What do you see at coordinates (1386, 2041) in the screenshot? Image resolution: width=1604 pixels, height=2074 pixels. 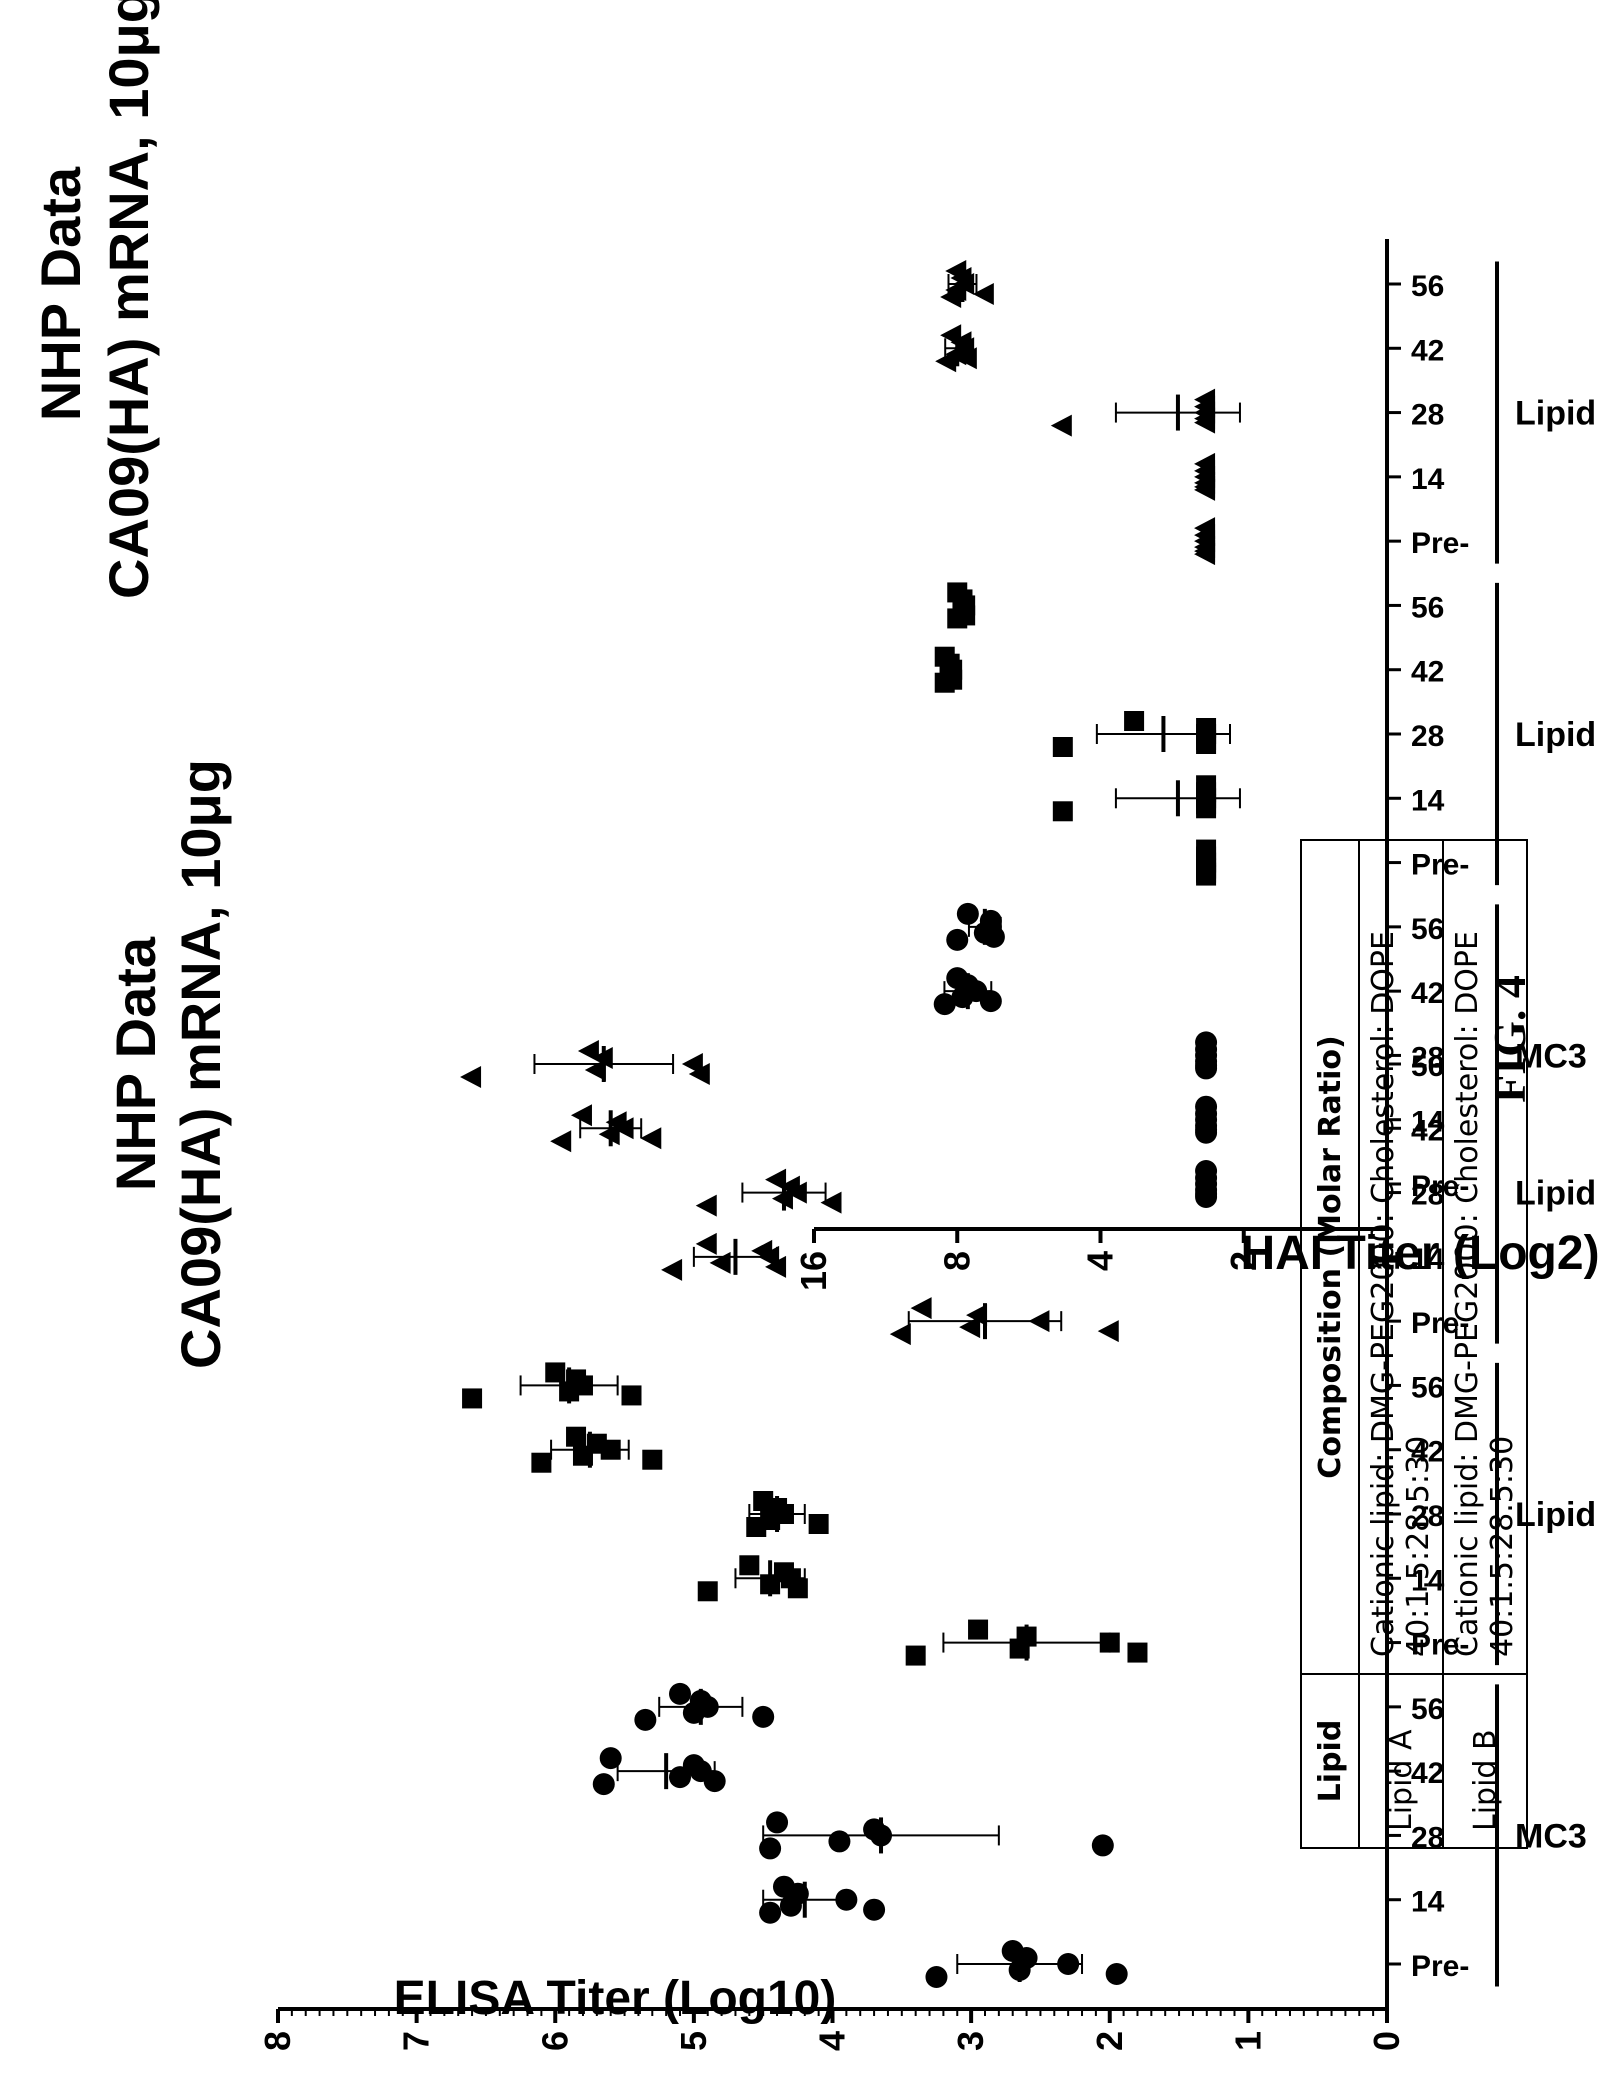 I see `elisa-y-tick-label: 0` at bounding box center [1386, 2041].